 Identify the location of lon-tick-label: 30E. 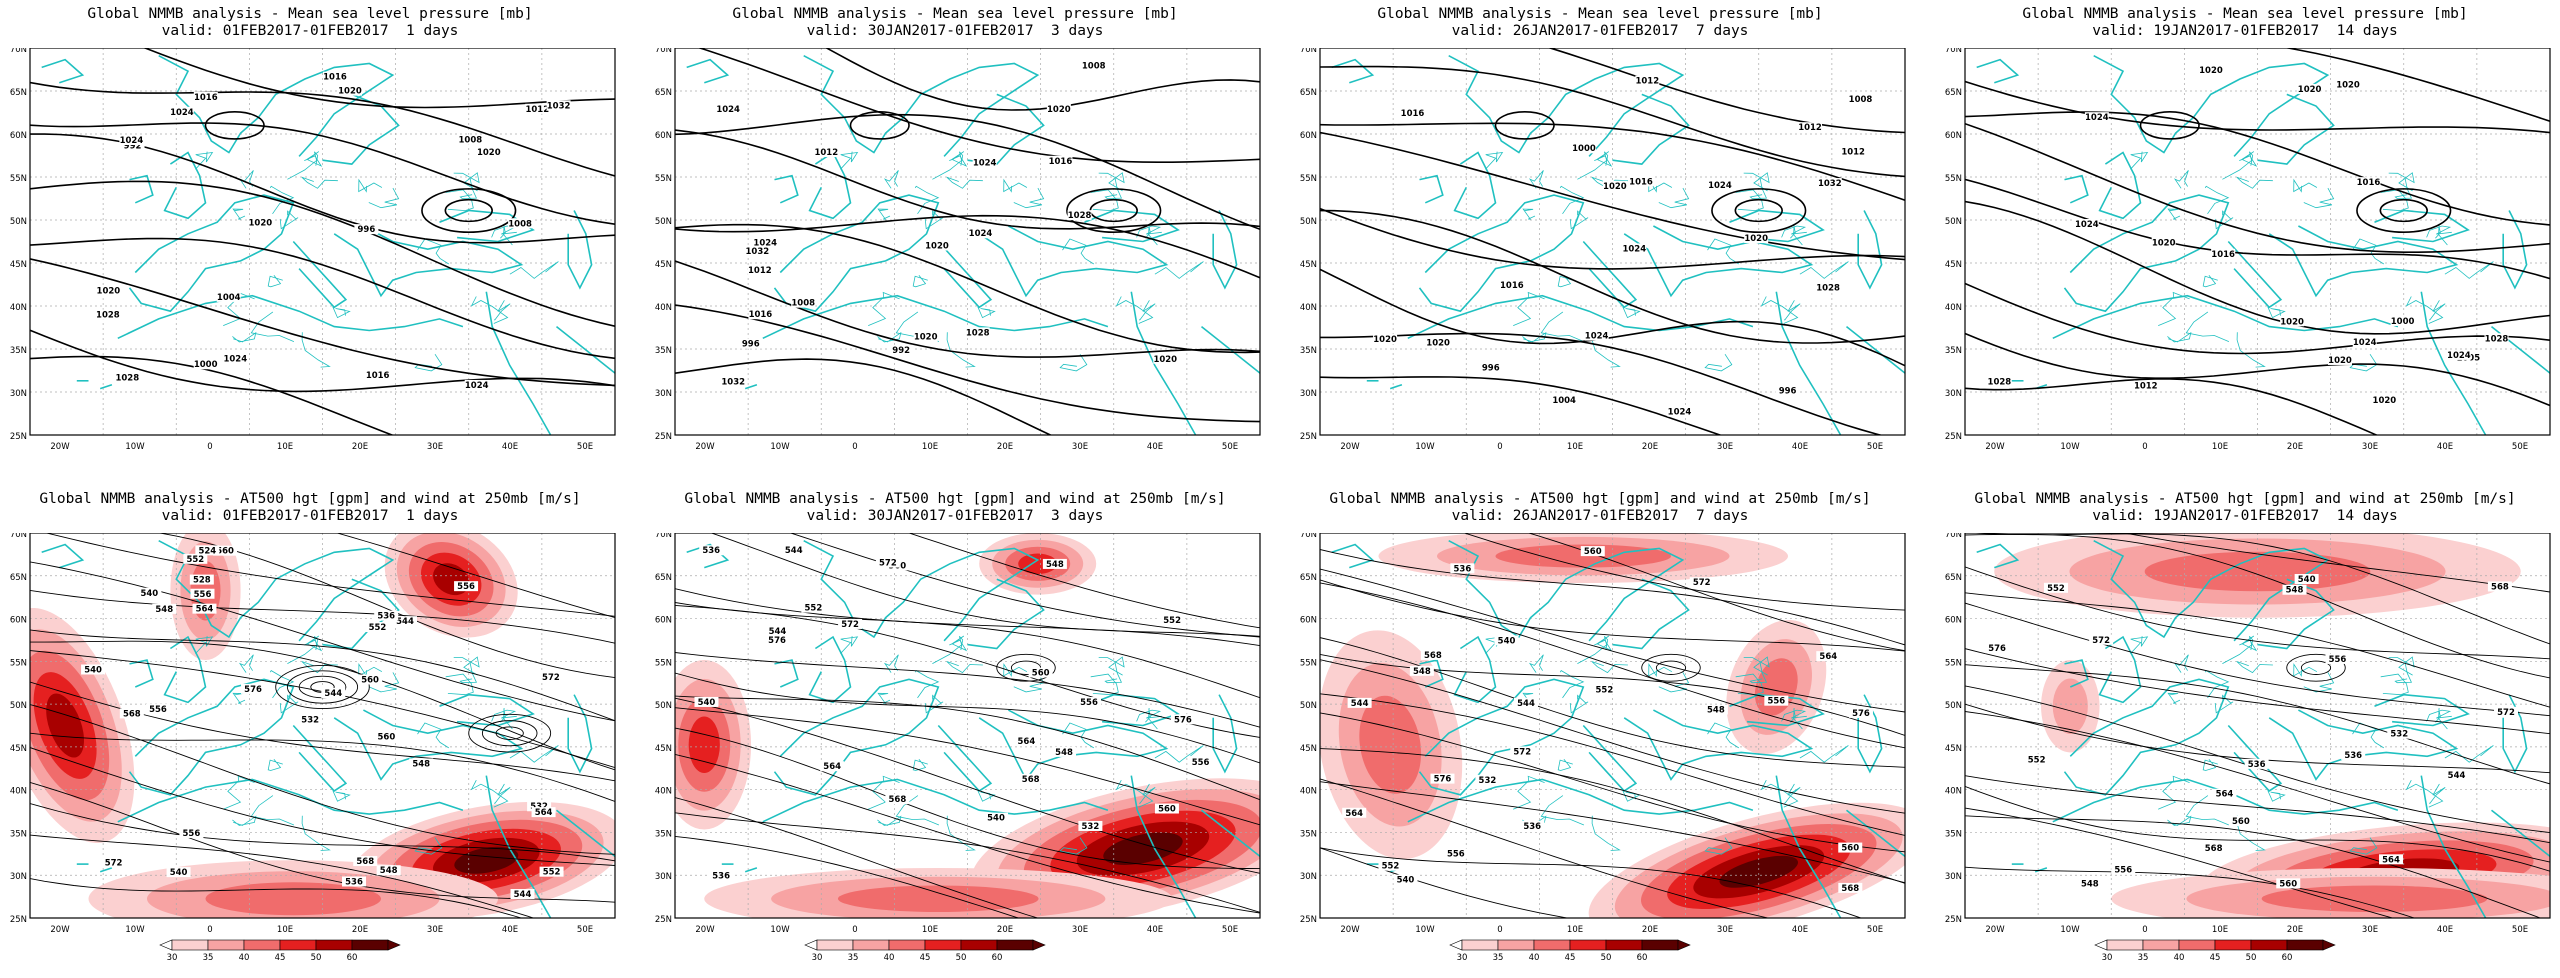
(435, 447).